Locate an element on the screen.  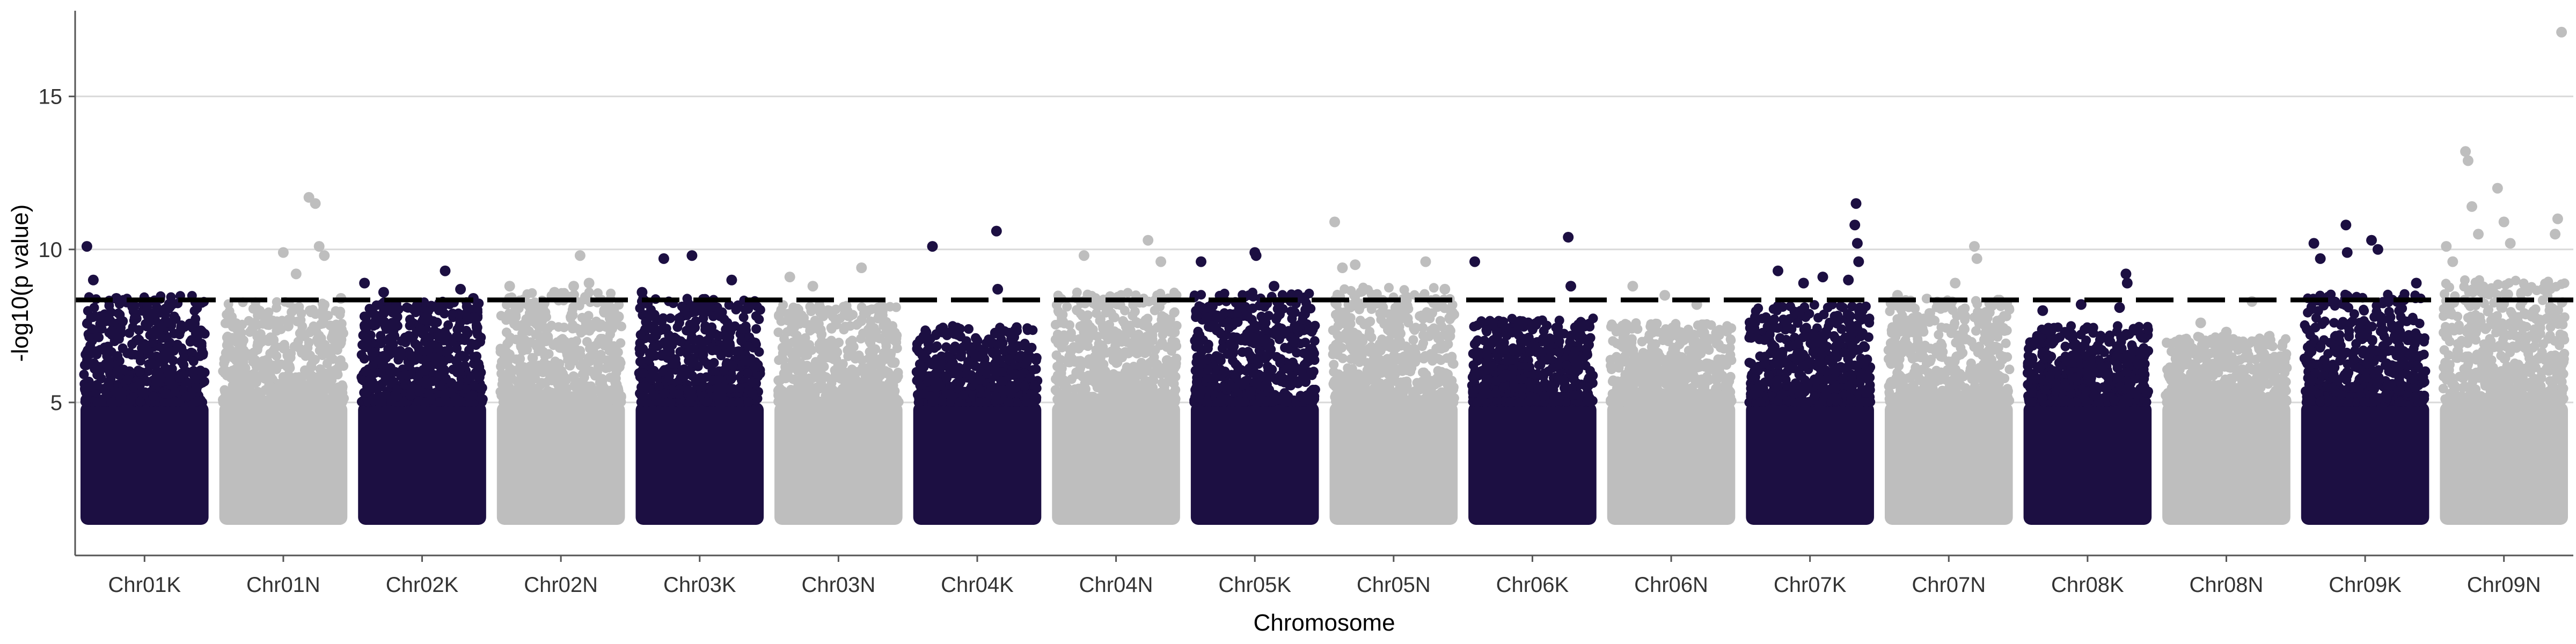
chromosome-points-Chr03K is located at coordinates (699, 387).